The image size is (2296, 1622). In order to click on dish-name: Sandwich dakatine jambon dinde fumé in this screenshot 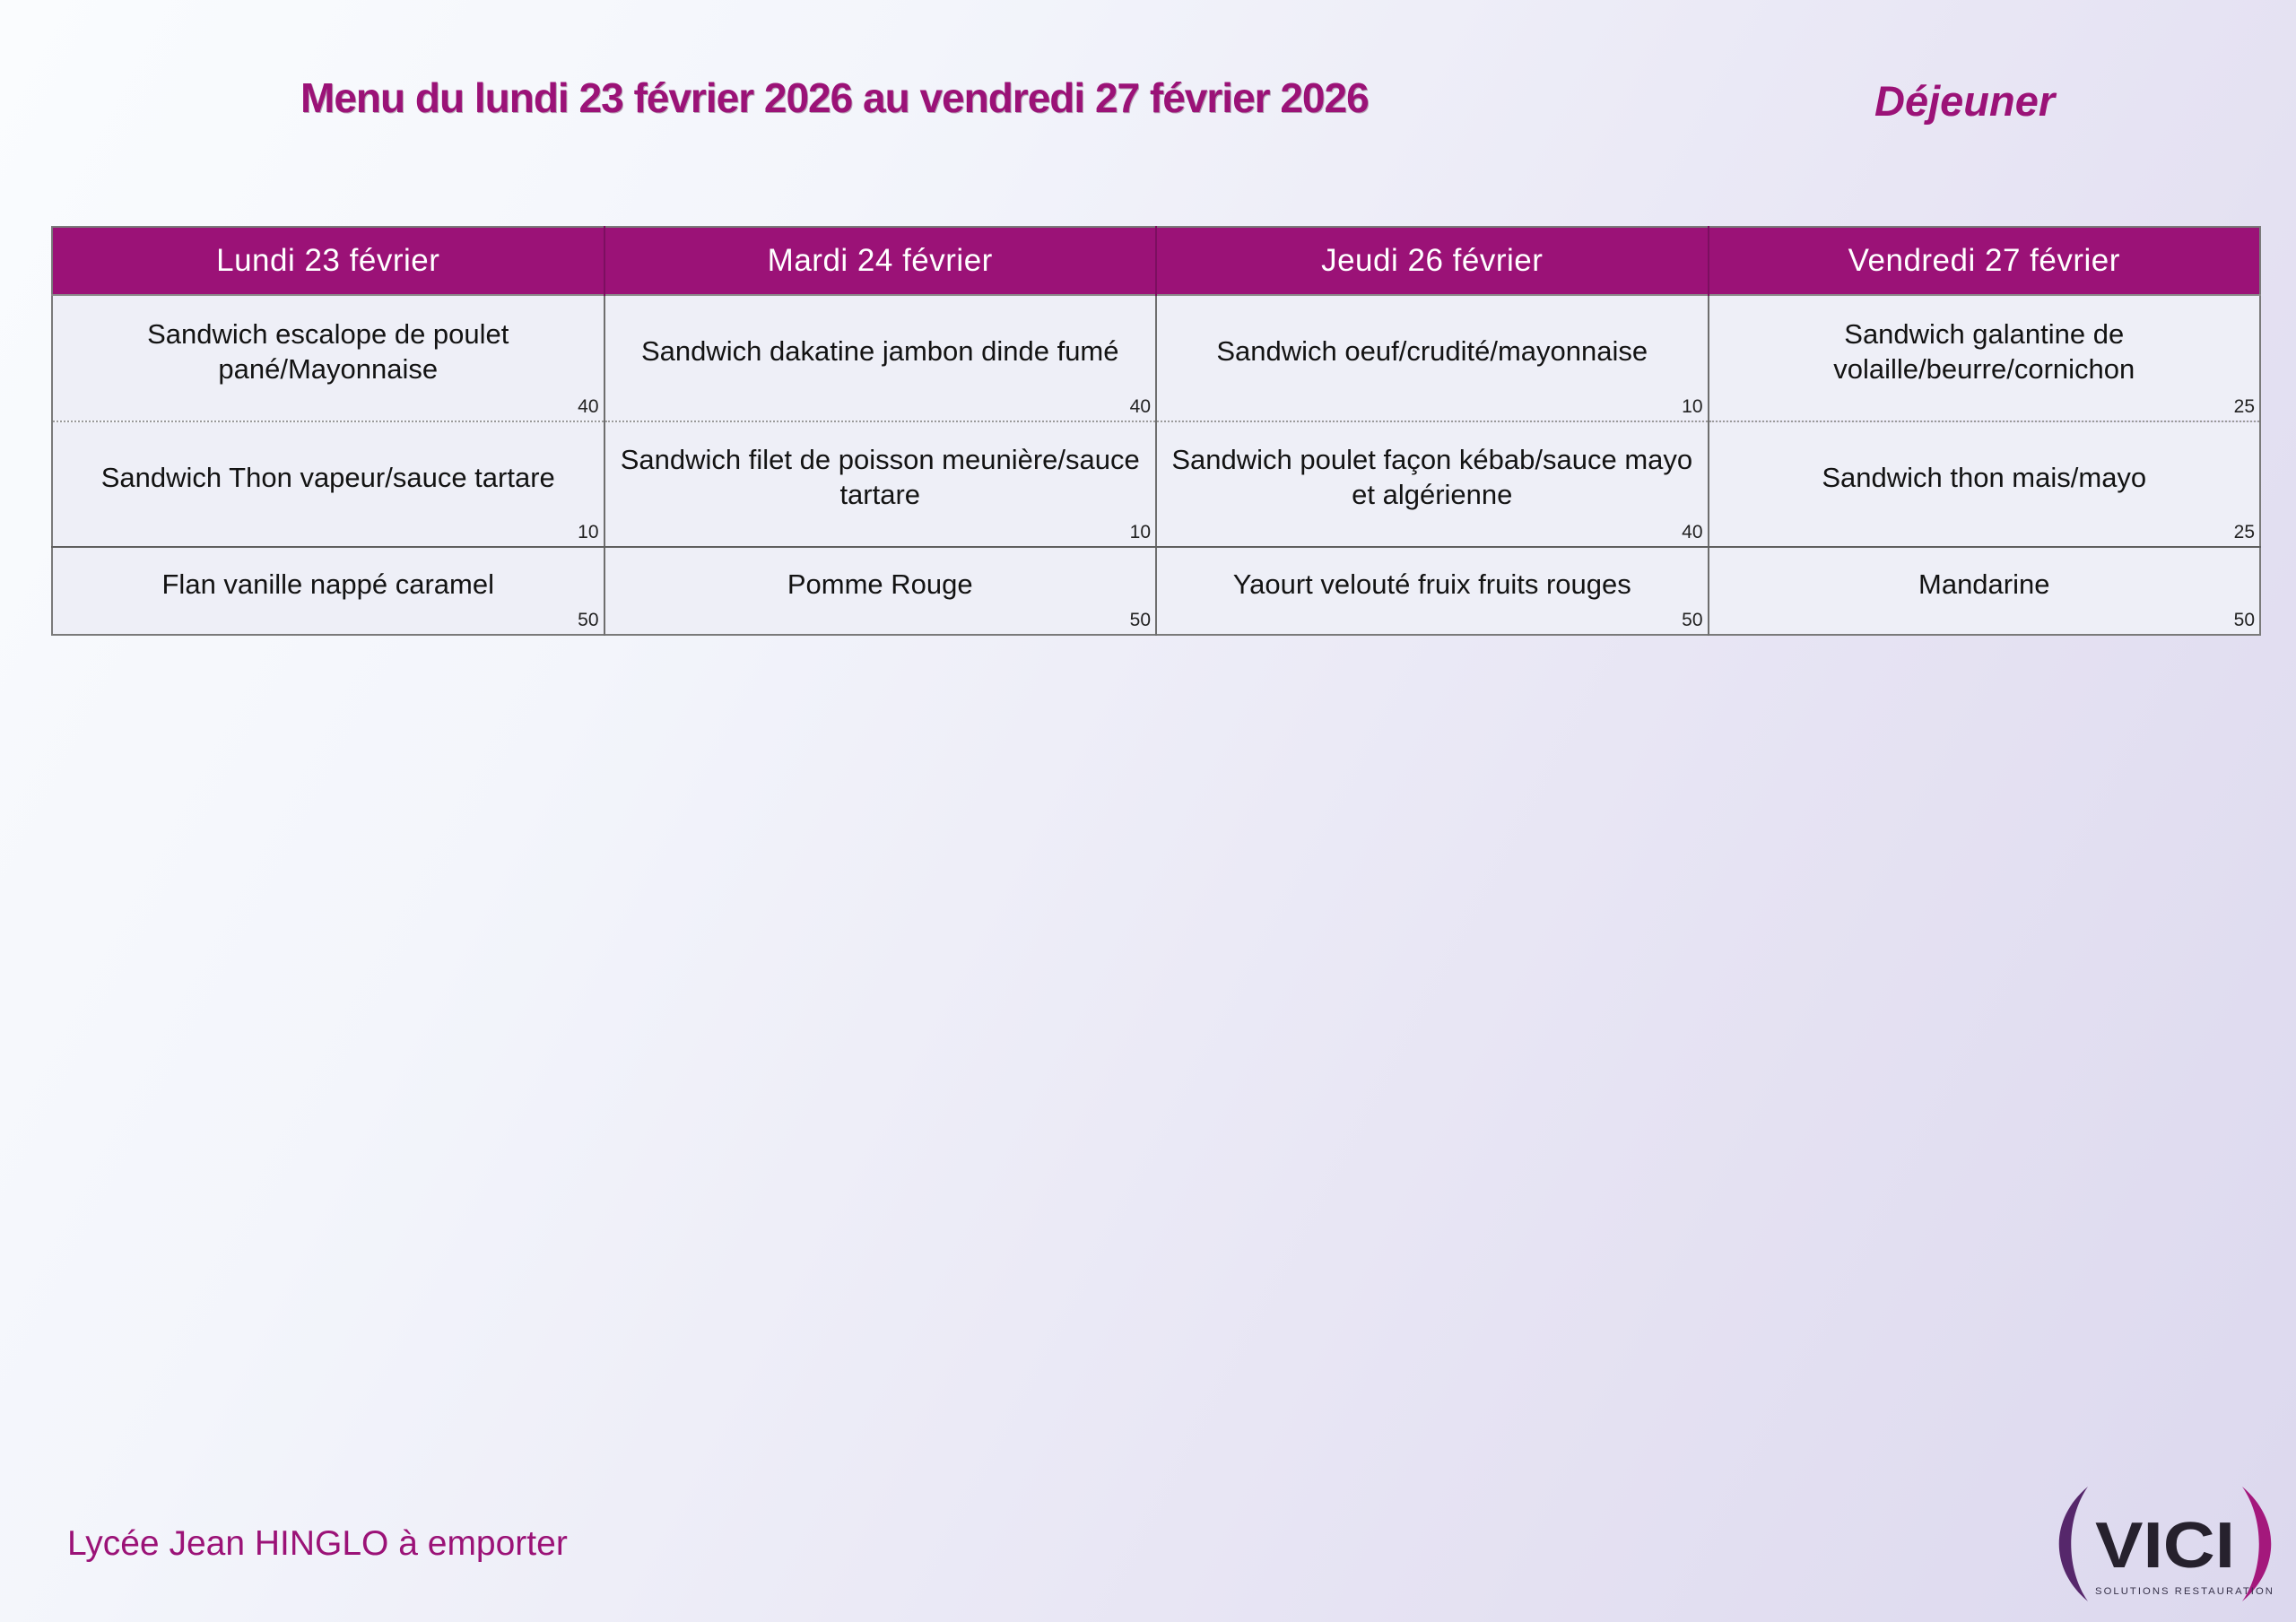, I will do `click(879, 351)`.